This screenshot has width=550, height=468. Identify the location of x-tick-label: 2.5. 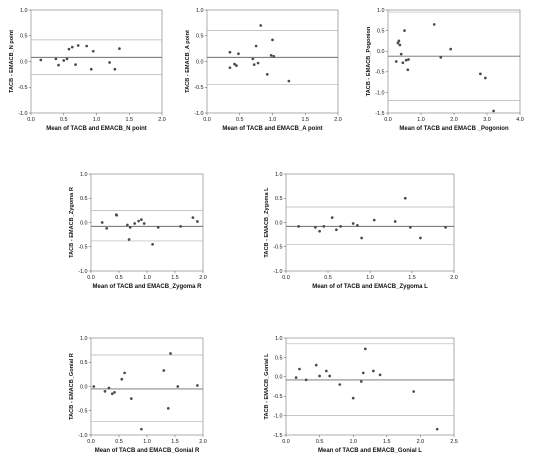
(454, 442).